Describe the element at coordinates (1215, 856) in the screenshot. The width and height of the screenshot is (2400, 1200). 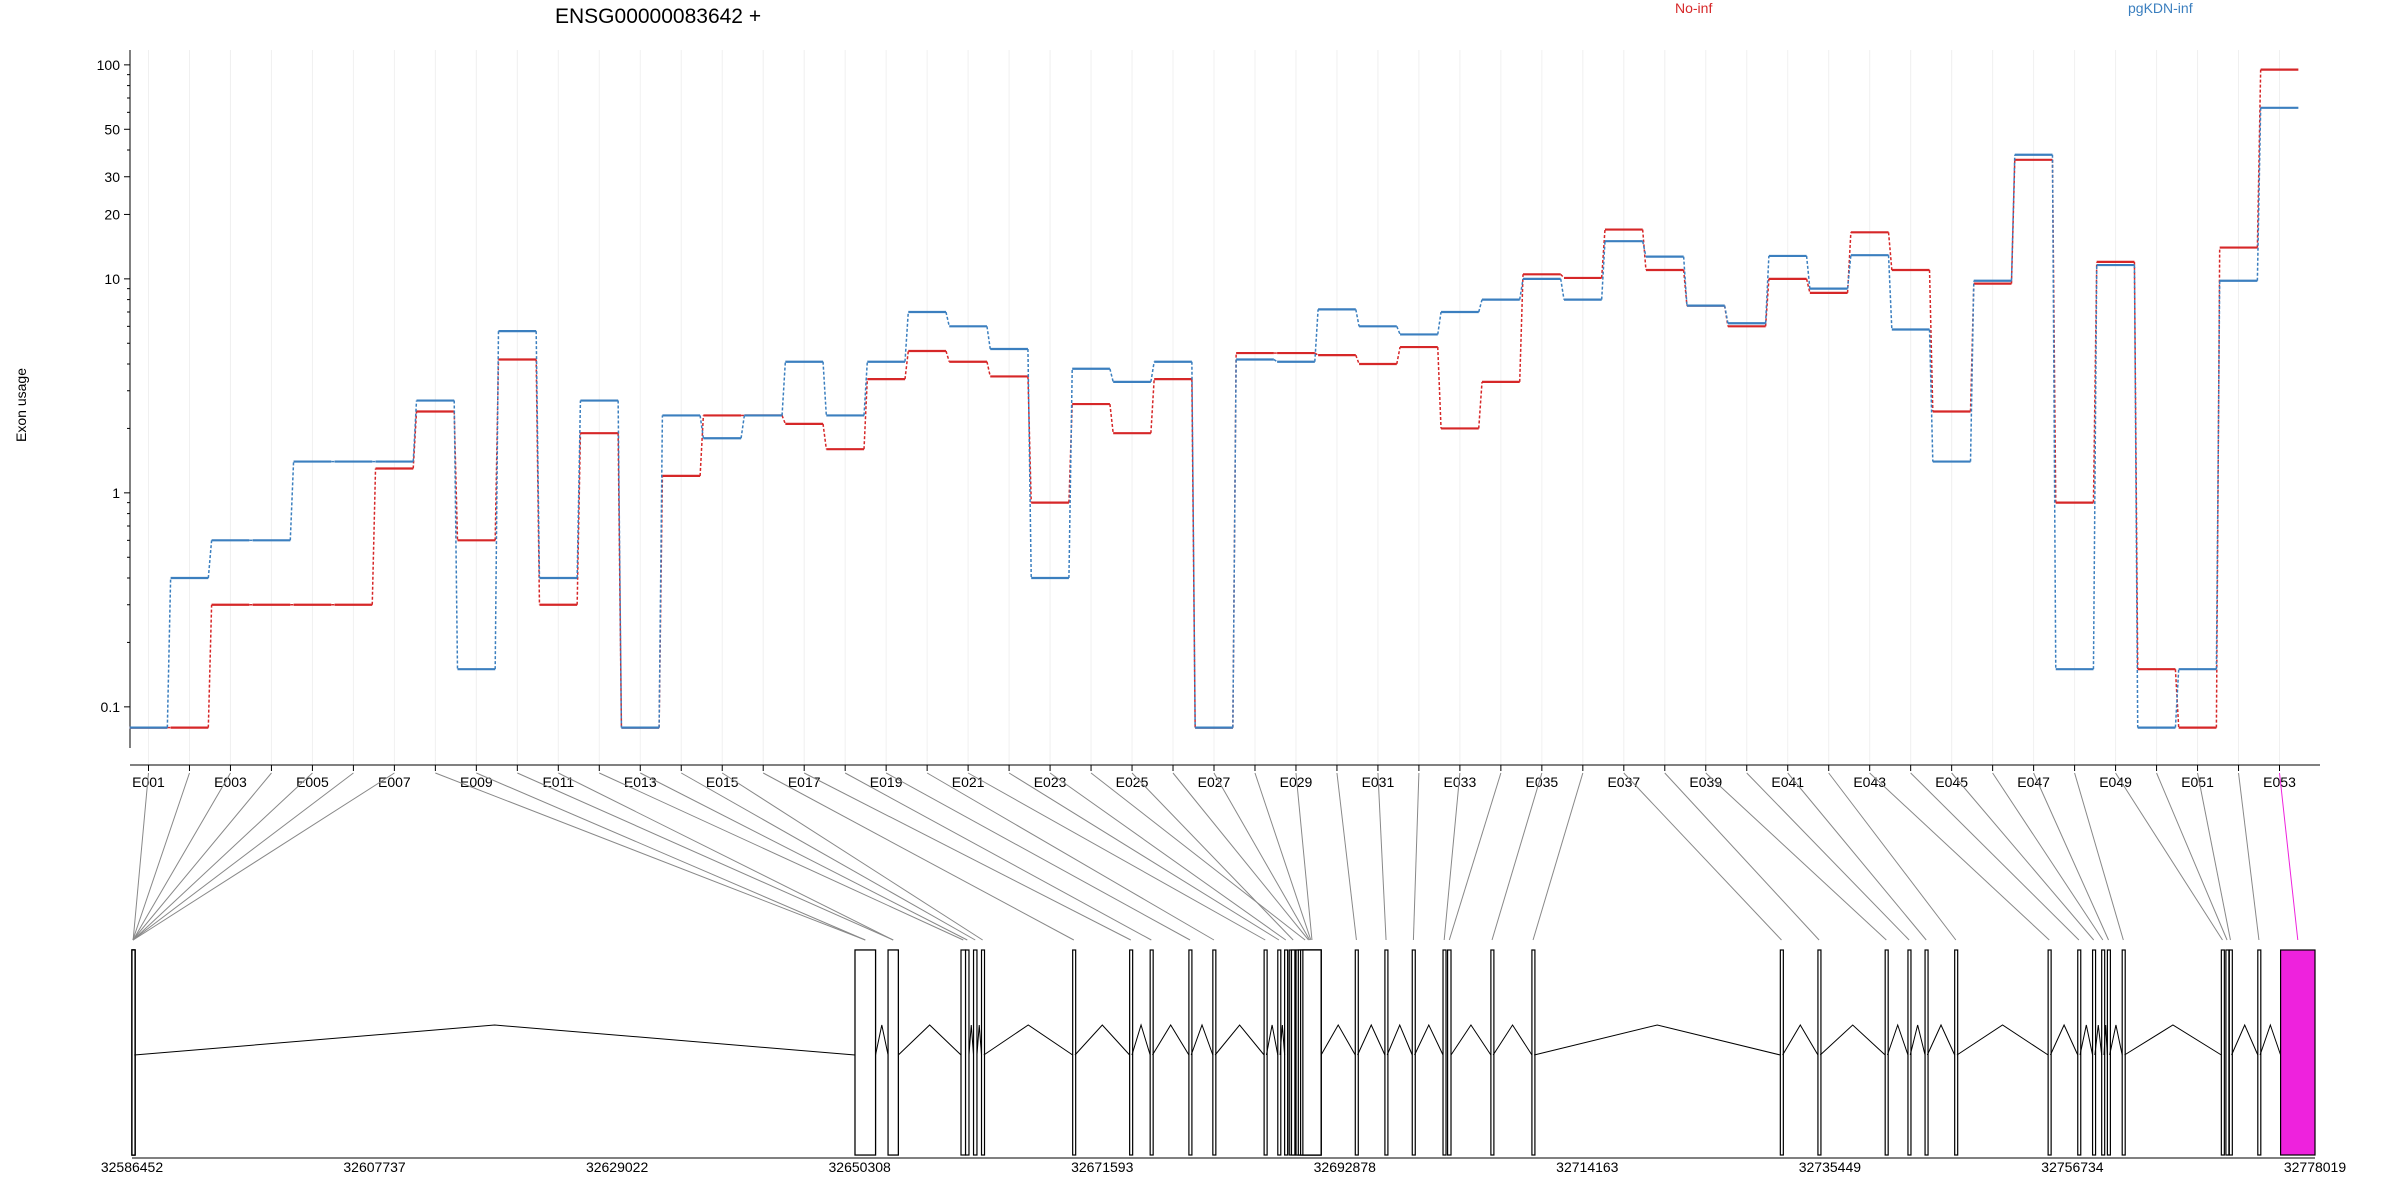
I see `exon-connector-lines` at that location.